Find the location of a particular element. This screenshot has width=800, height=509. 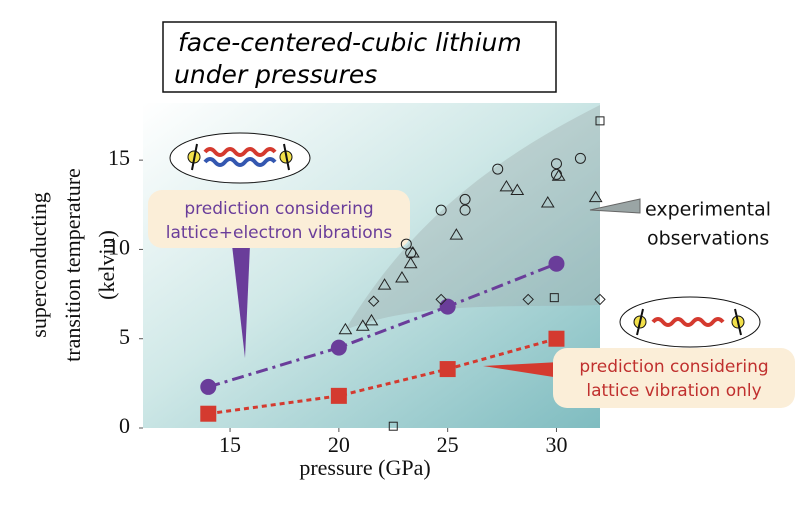

chart-title: under pressures is located at coordinates (275, 74).